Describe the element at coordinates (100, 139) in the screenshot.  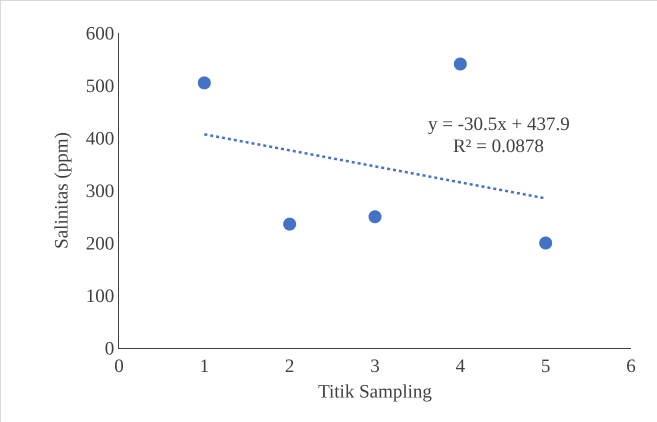
I see `y-tick-label: 400` at that location.